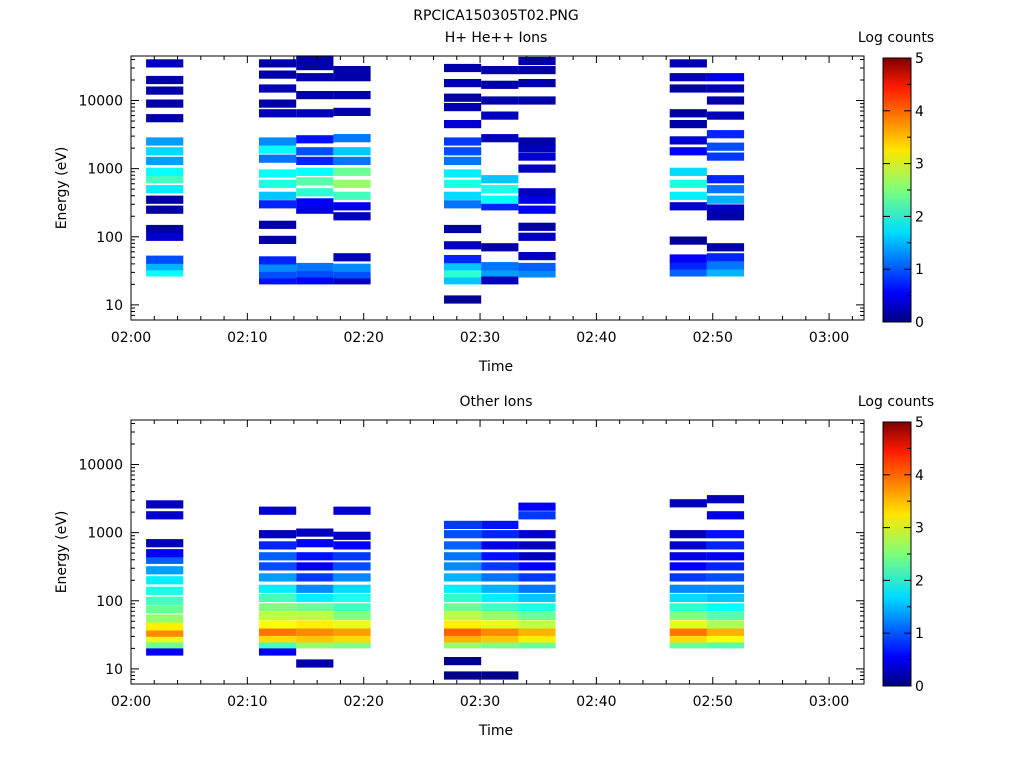  I want to click on x-axis-title: Time, so click(495, 731).